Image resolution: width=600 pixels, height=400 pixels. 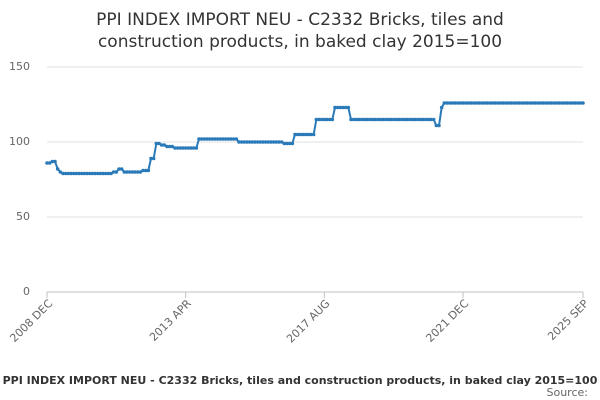 What do you see at coordinates (170, 320) in the screenshot?
I see `x-tick-label: 2013 APR` at bounding box center [170, 320].